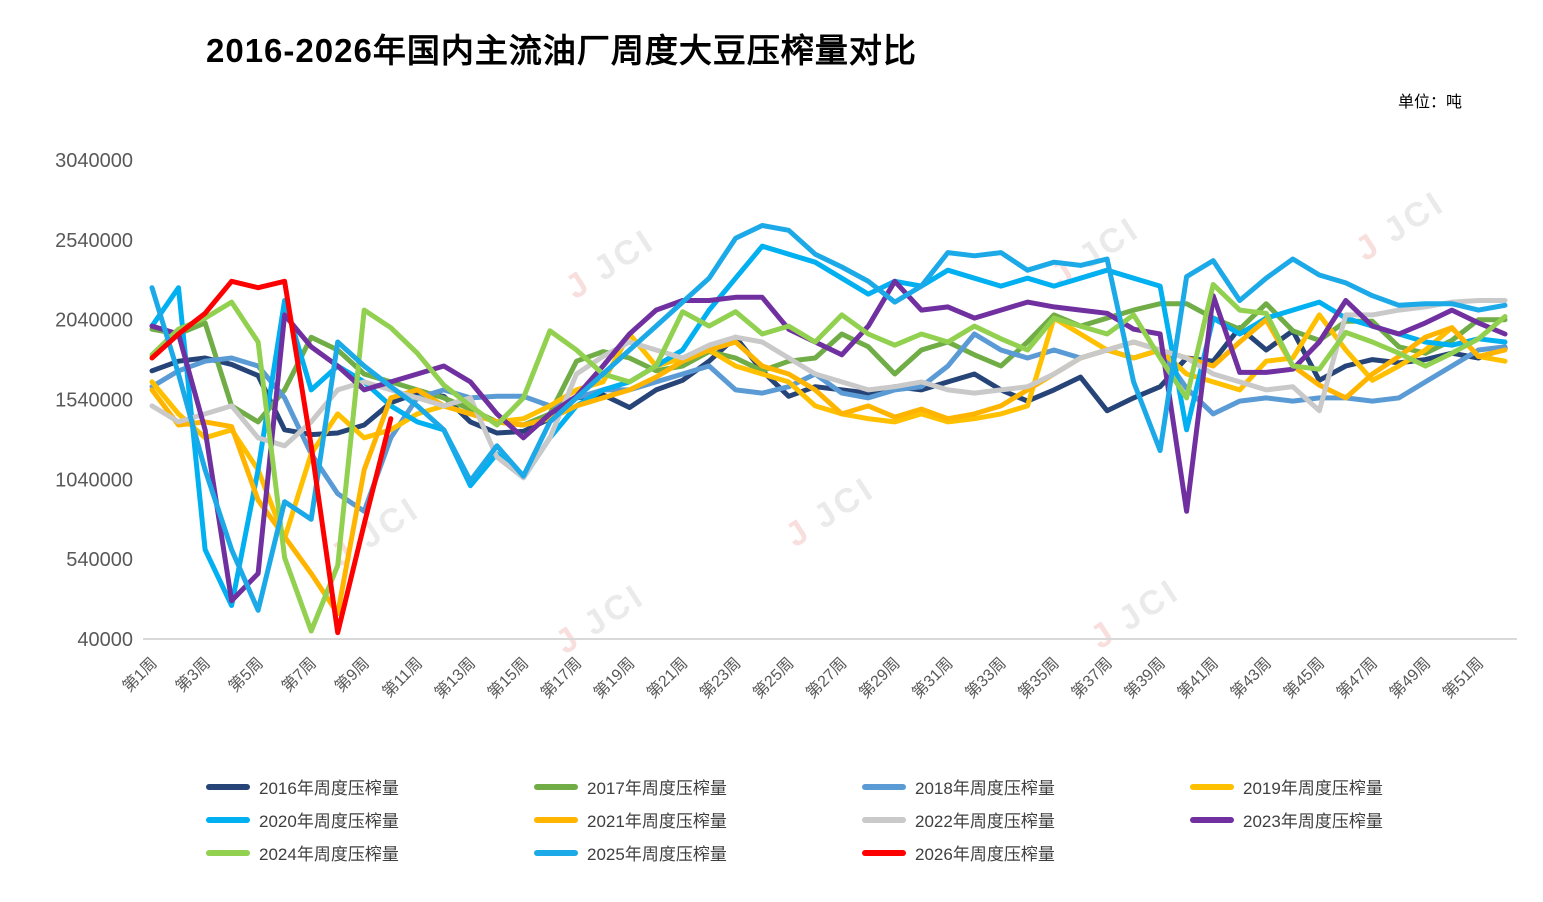  What do you see at coordinates (94, 480) in the screenshot?
I see `y-axis-label: 1040000` at bounding box center [94, 480].